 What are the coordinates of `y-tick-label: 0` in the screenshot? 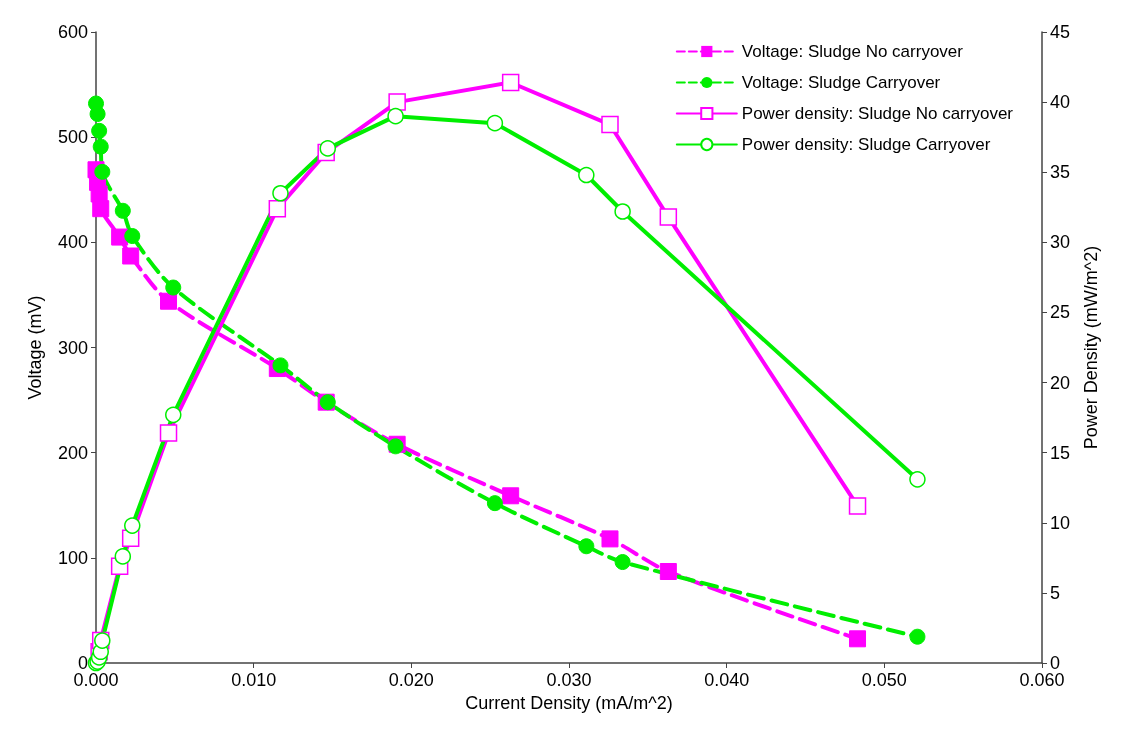 It's located at (82, 663).